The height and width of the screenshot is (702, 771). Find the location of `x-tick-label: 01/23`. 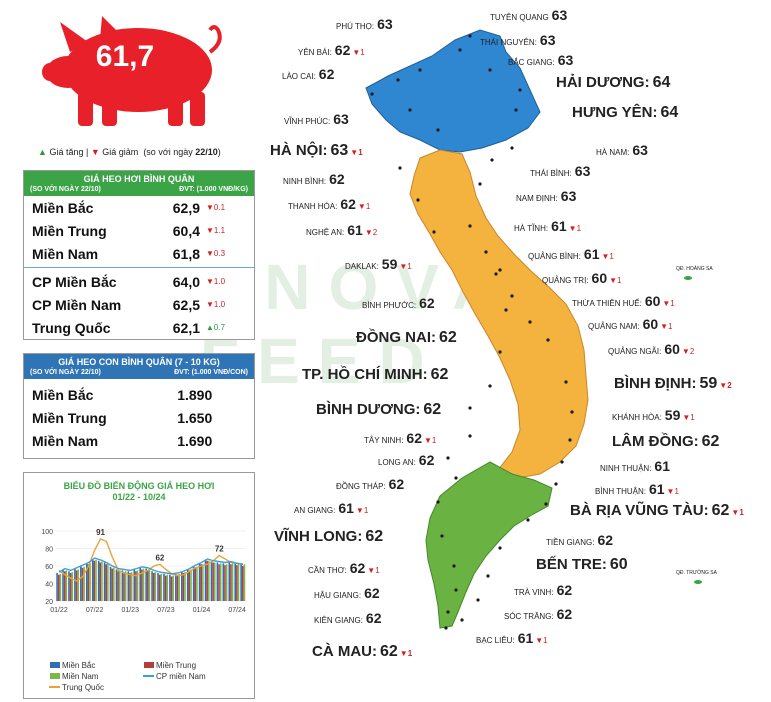

x-tick-label: 01/23 is located at coordinates (130, 610).